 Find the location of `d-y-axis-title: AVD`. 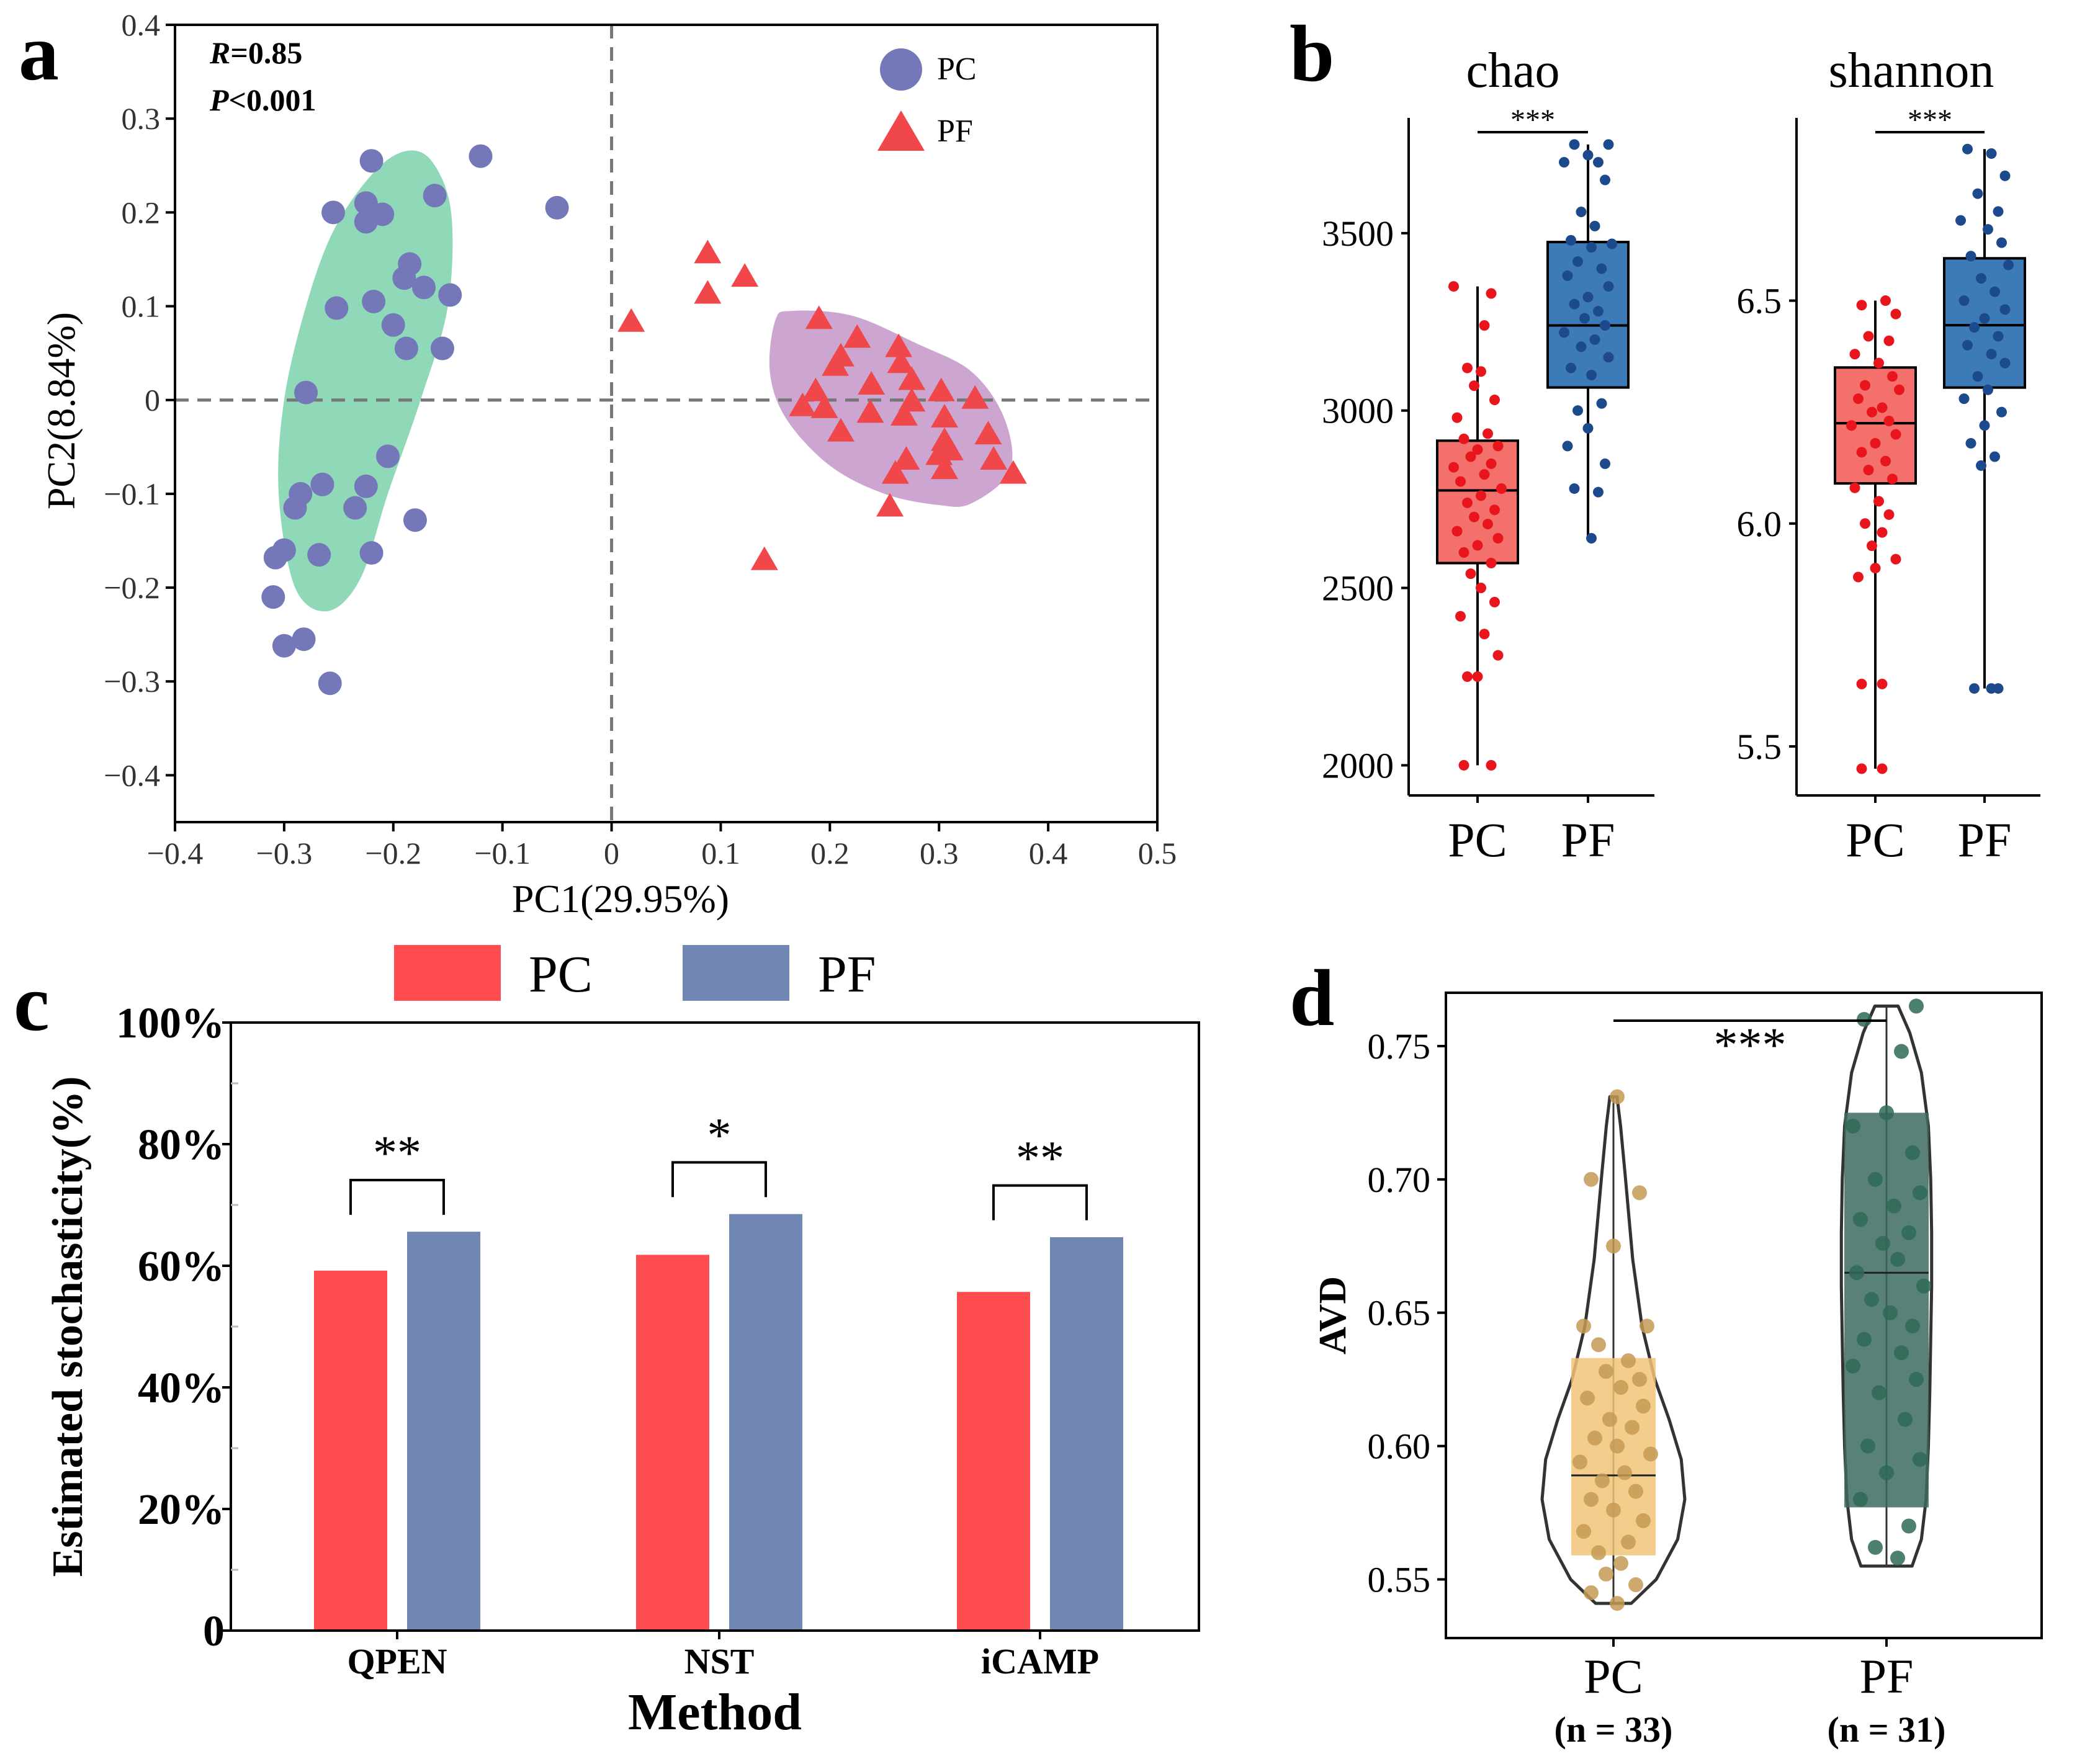

d-y-axis-title: AVD is located at coordinates (1333, 1315).